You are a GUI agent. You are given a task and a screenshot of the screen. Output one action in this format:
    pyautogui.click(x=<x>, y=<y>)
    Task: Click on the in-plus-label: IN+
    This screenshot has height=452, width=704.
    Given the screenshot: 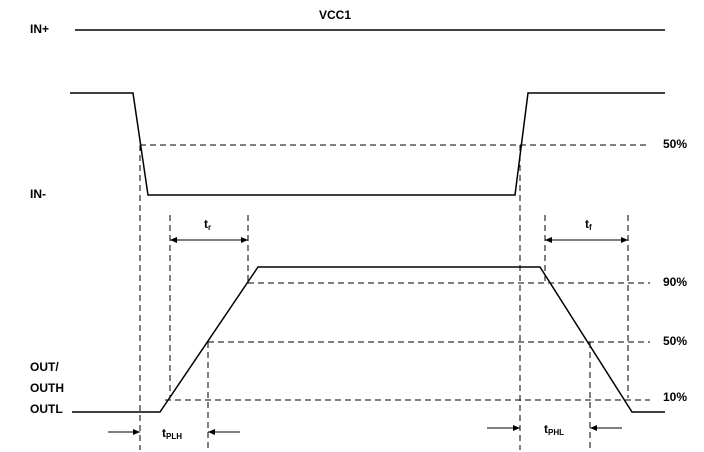 What is the action you would take?
    pyautogui.click(x=39, y=29)
    